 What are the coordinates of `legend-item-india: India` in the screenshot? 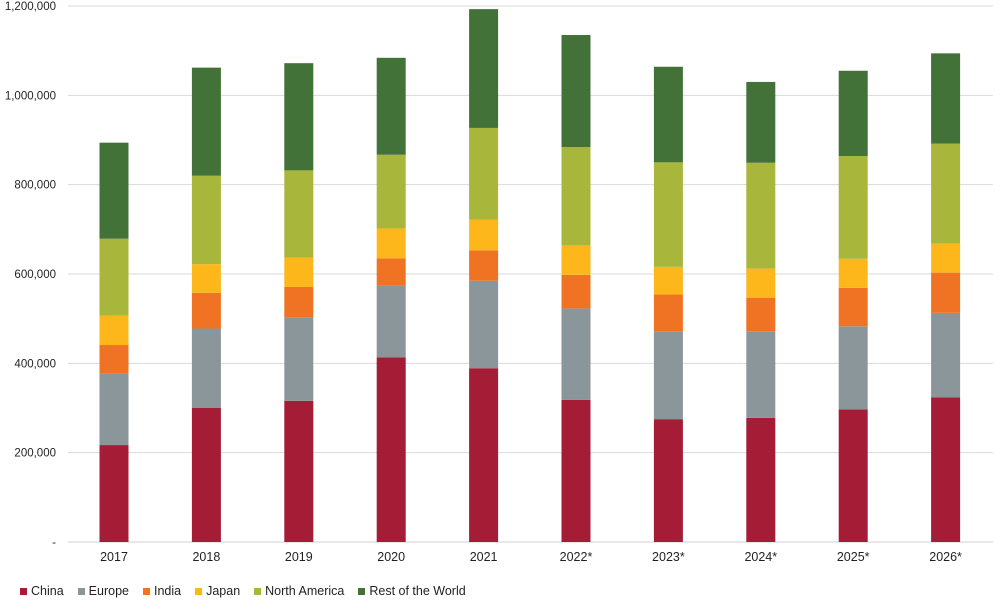 It's located at (162, 591).